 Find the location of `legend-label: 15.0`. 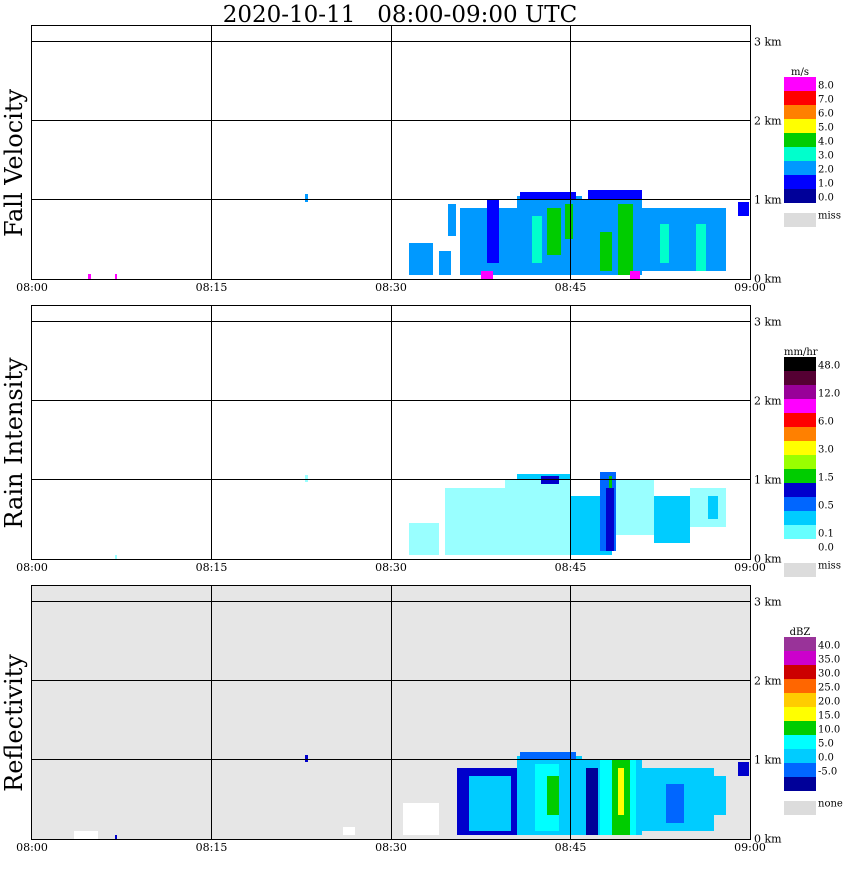

legend-label: 15.0 is located at coordinates (829, 716).